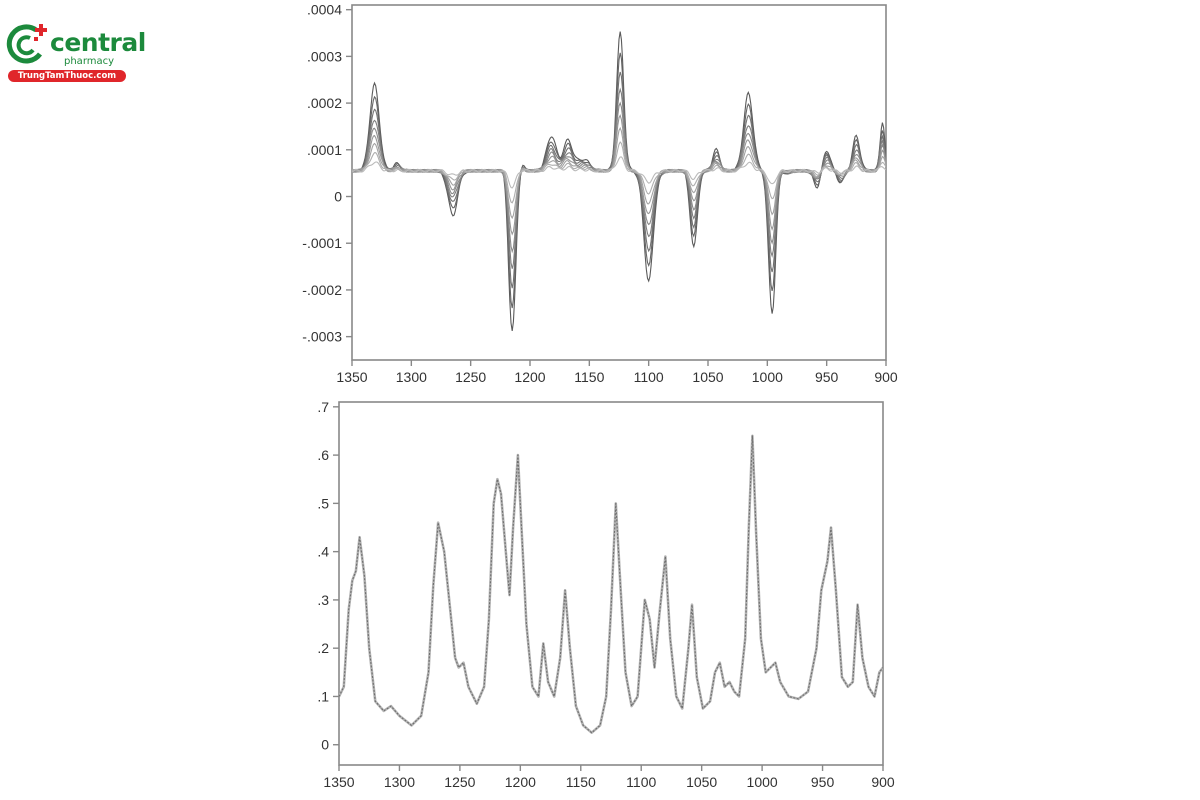 The height and width of the screenshot is (800, 1200). I want to click on logo-sub-text: pharmacy, so click(89, 61).